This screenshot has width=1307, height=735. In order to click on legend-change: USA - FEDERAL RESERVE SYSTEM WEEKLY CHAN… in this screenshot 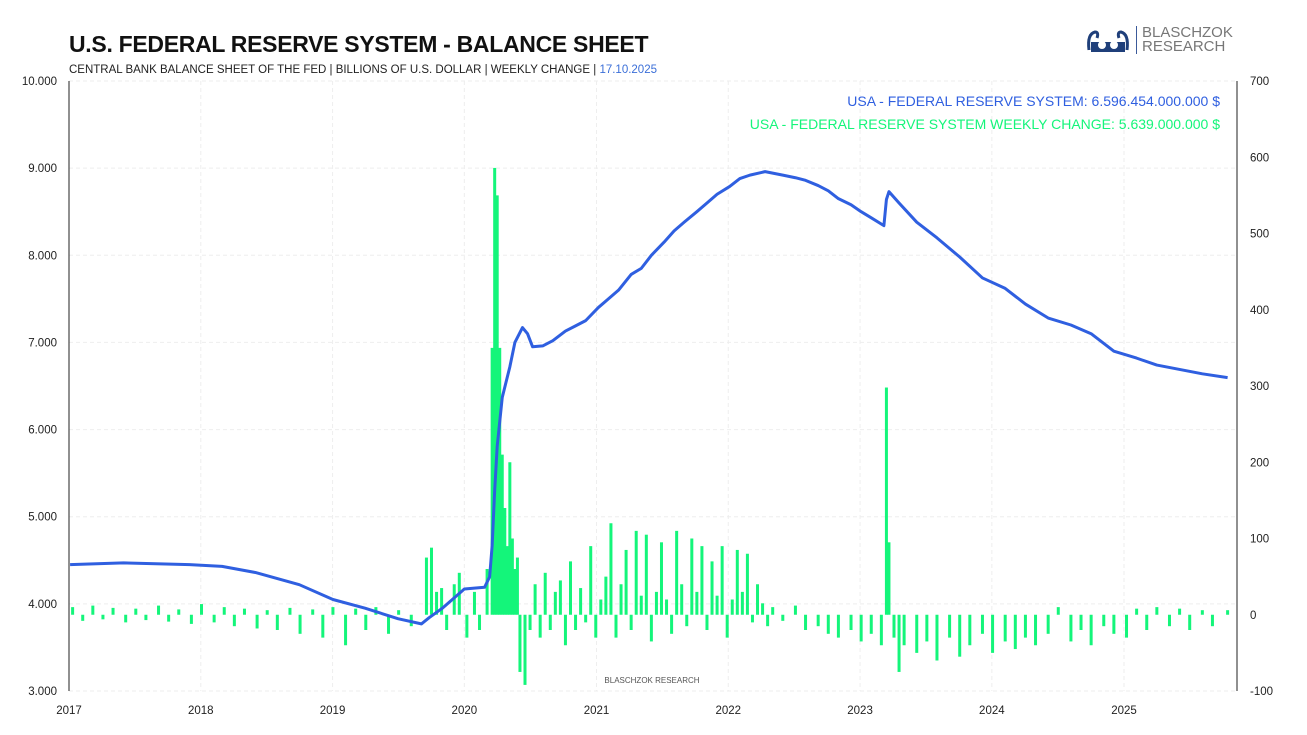, I will do `click(985, 124)`.